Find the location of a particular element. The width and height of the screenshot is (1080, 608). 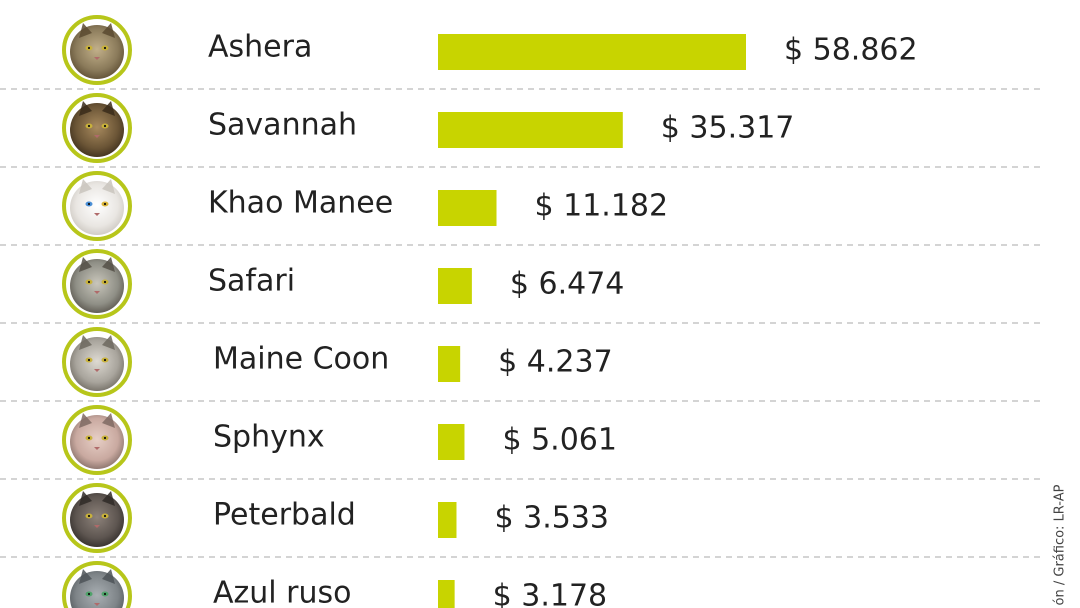

sphynx-cat-icon is located at coordinates (97, 440).